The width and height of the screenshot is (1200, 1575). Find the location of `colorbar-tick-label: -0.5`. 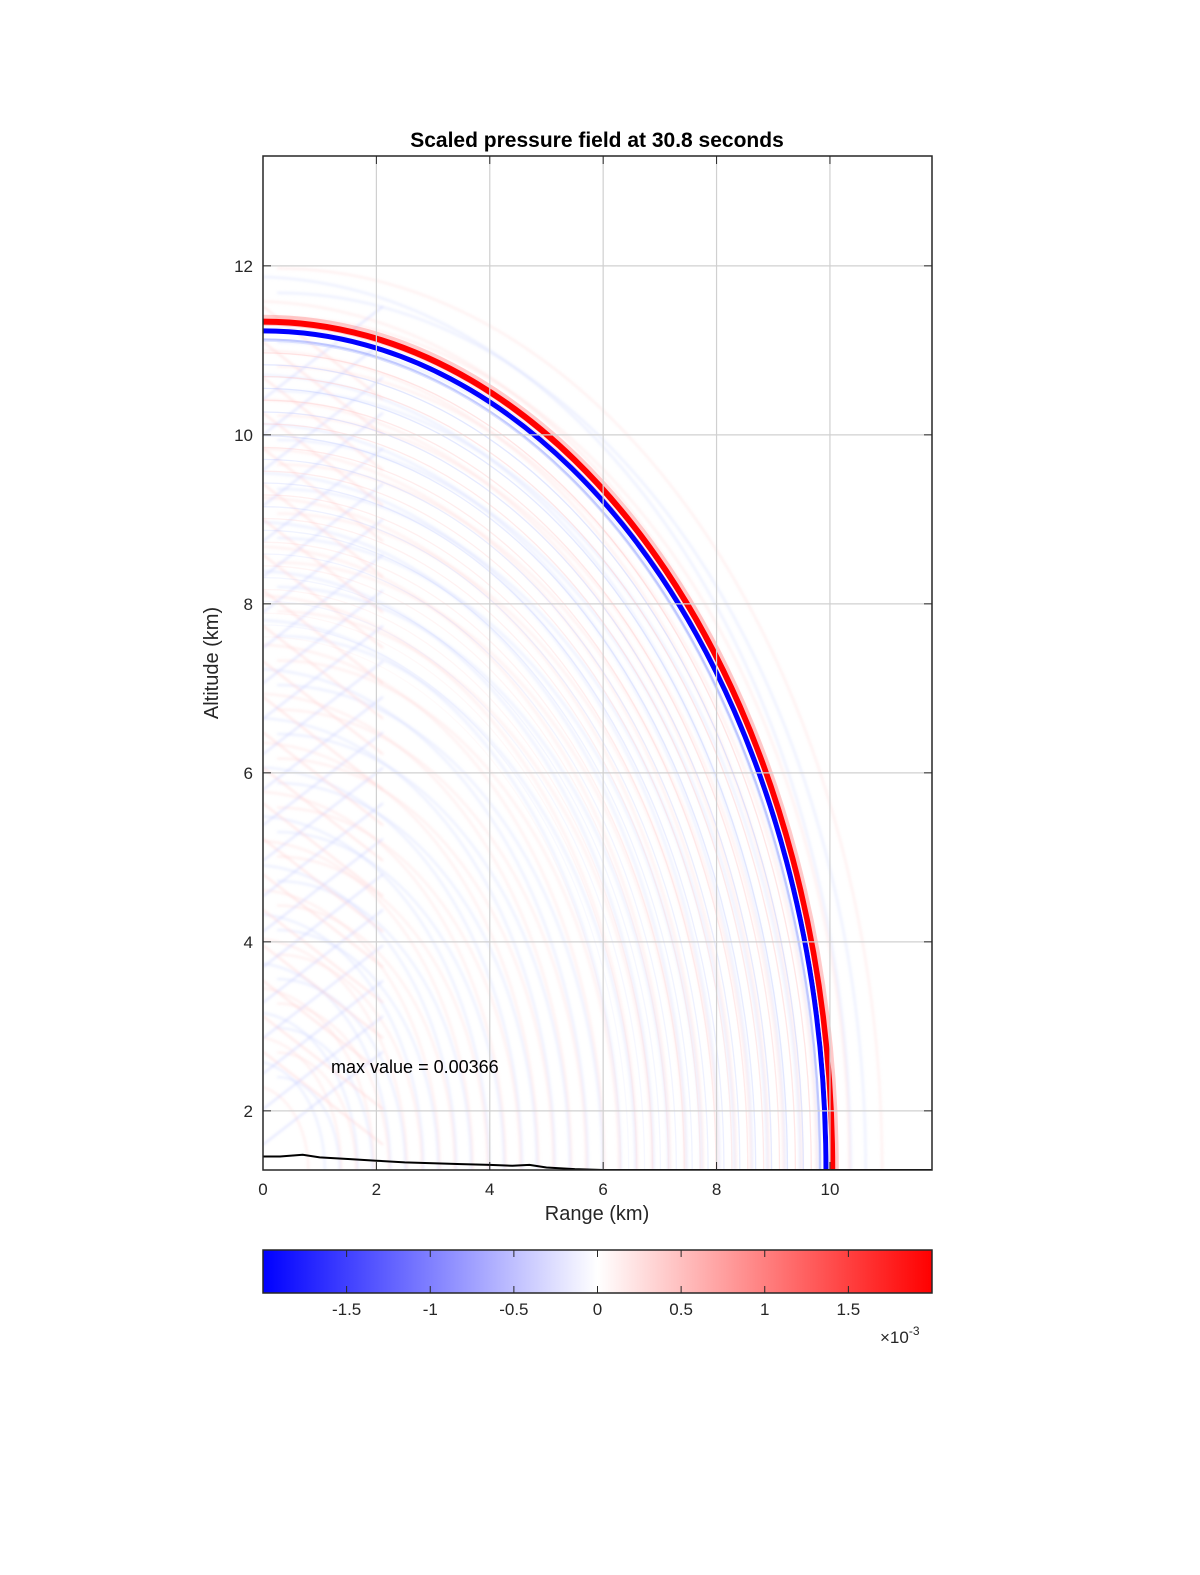

colorbar-tick-label: -0.5 is located at coordinates (513, 1309).